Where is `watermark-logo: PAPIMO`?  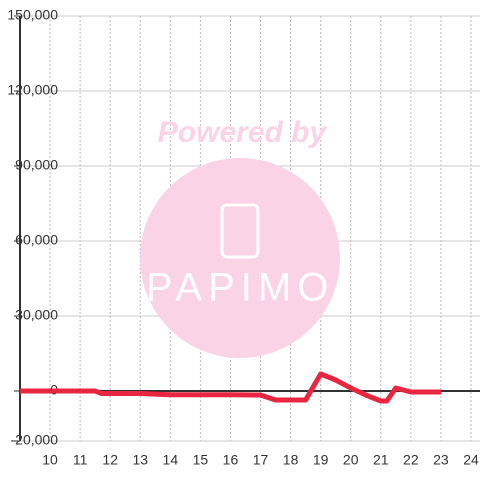
watermark-logo: PAPIMO is located at coordinates (240, 288).